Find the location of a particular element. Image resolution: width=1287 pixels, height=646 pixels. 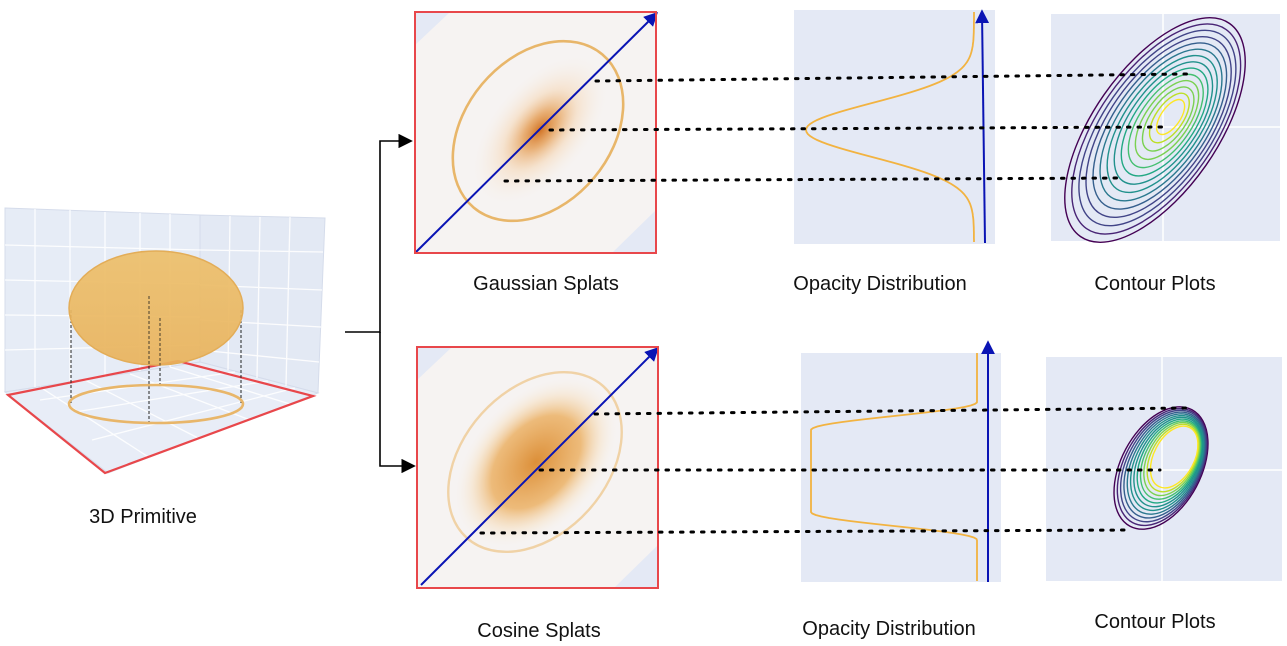

branch-connector is located at coordinates (380, 303).